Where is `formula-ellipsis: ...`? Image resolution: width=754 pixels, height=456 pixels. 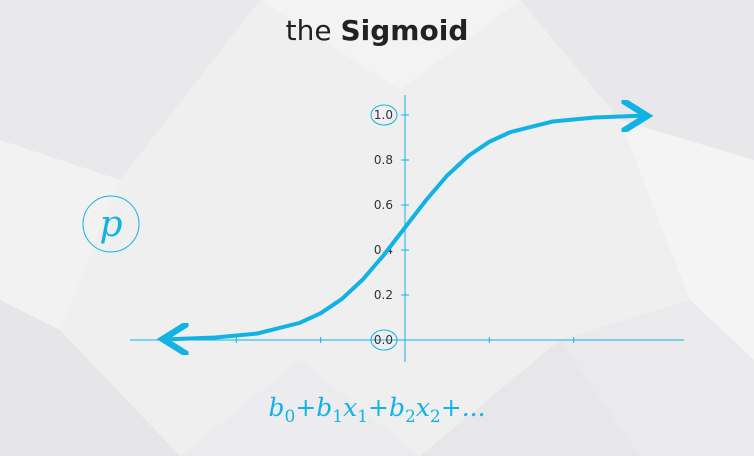
formula-ellipsis: ... is located at coordinates (473, 407).